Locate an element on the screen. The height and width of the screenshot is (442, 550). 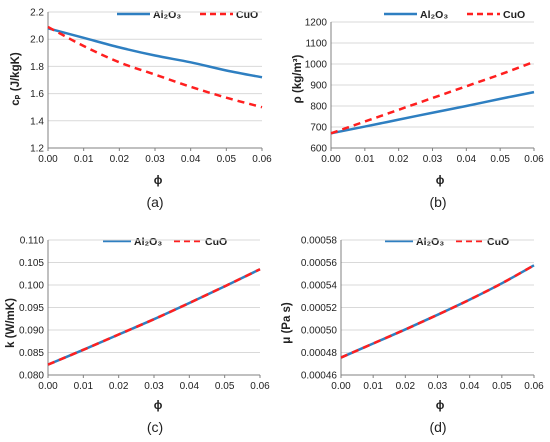
x-tick-label-d: 0.01 is located at coordinates (373, 386).